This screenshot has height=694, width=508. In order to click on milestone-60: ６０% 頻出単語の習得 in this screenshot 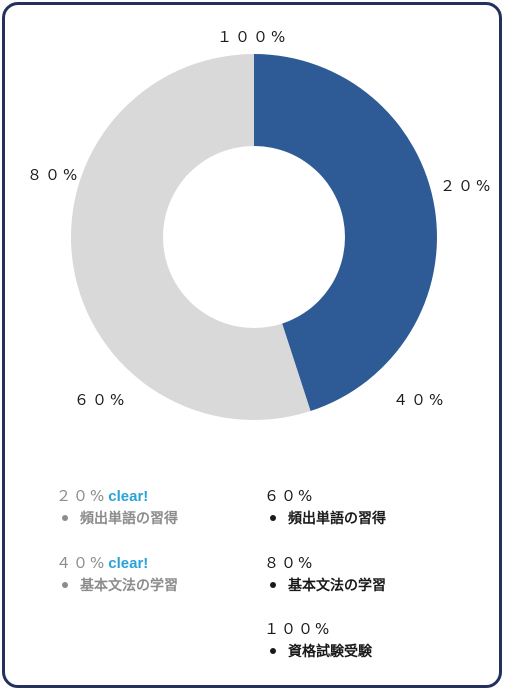, I will do `click(374, 508)`.